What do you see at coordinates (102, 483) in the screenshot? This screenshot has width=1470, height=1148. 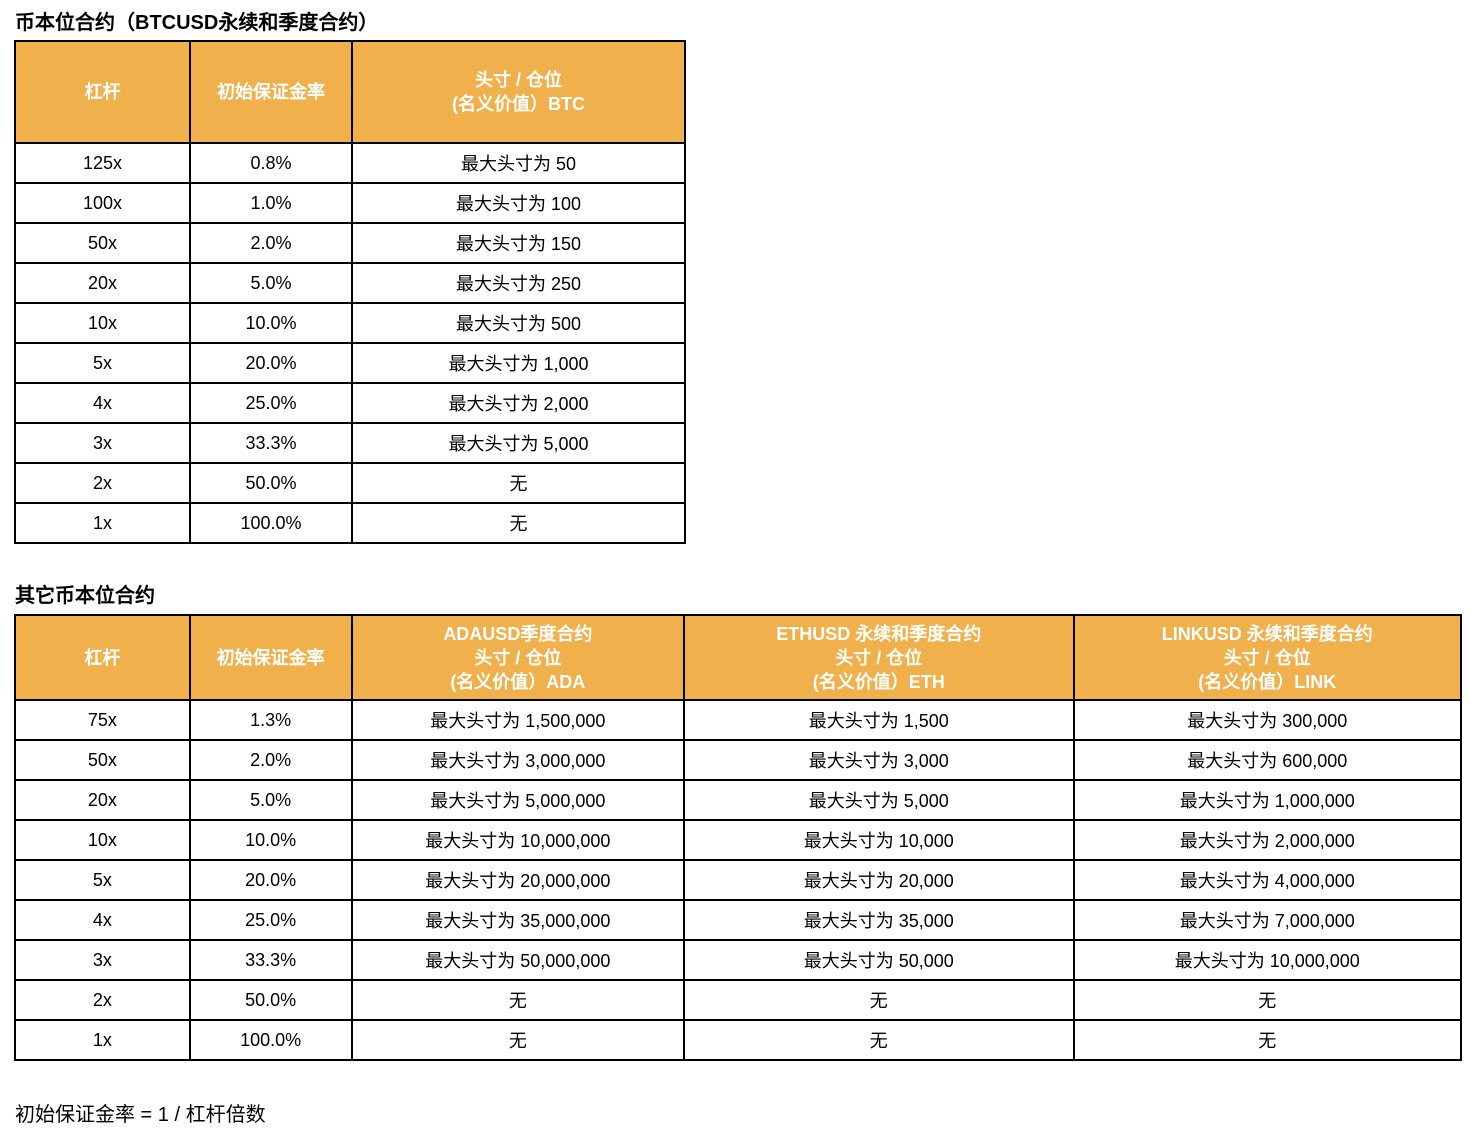 I see `cell: 2x` at bounding box center [102, 483].